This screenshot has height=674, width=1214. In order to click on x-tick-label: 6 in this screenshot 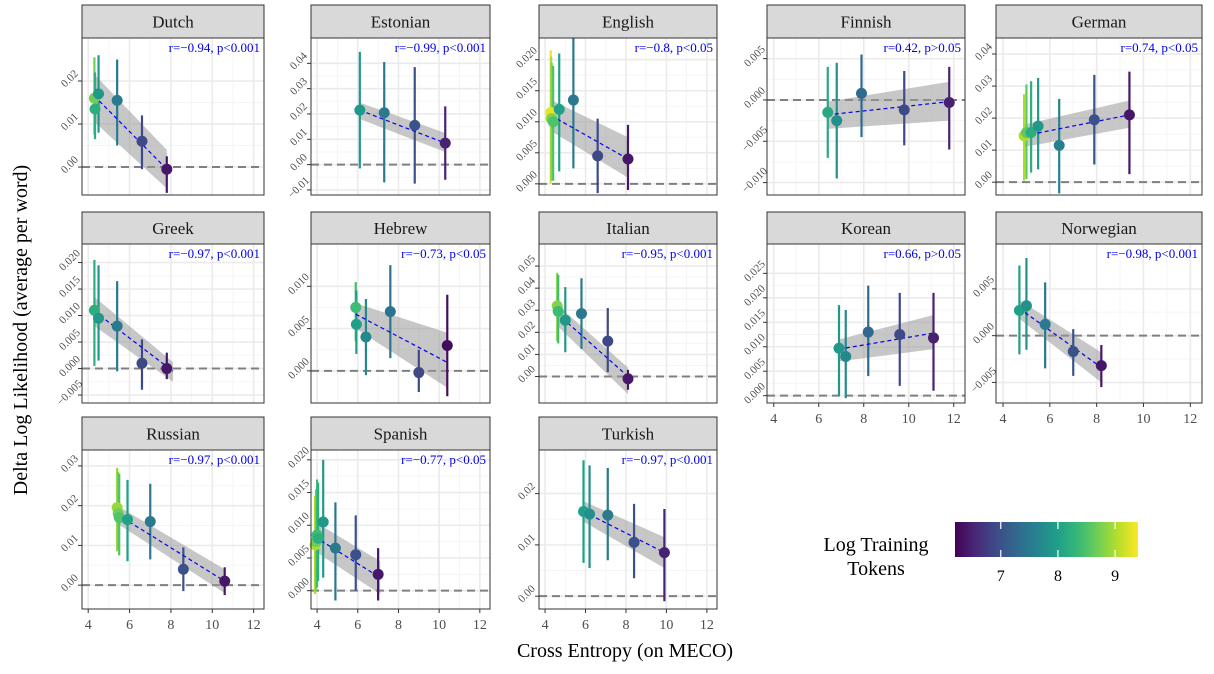, I will do `click(585, 625)`.